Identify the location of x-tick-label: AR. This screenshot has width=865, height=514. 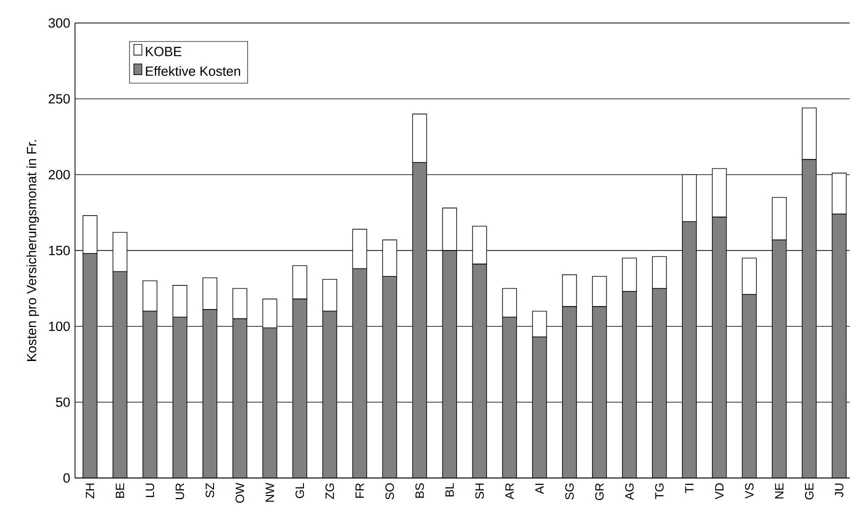
(509, 491).